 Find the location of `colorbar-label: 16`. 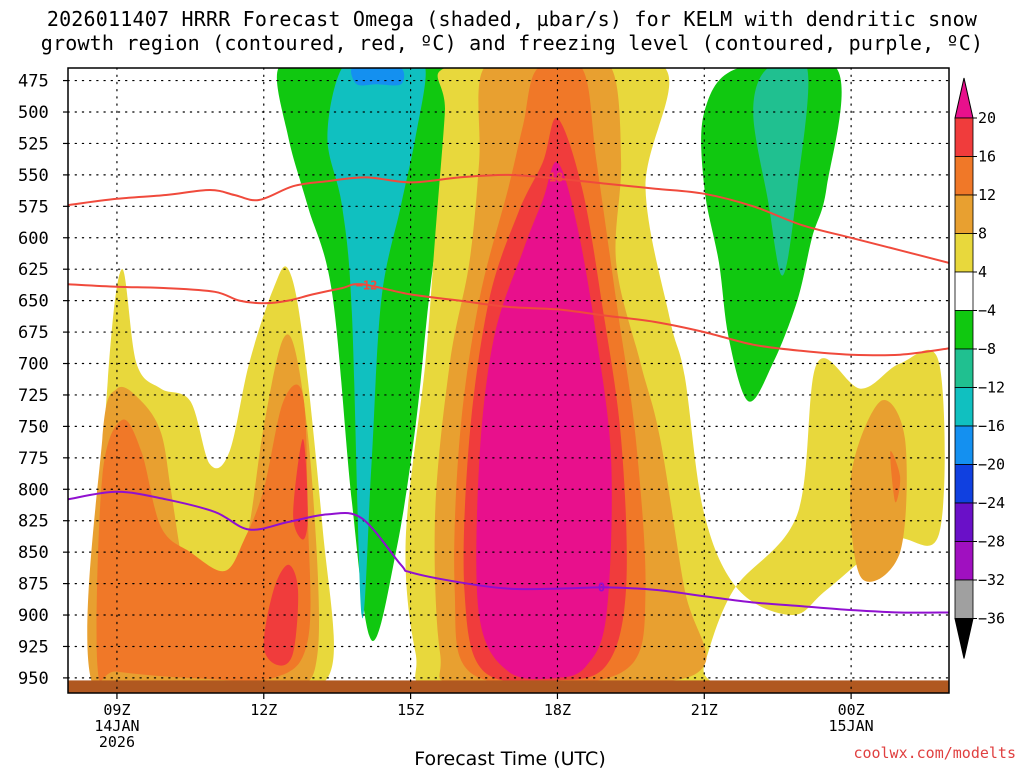

colorbar-label: 16 is located at coordinates (987, 157).